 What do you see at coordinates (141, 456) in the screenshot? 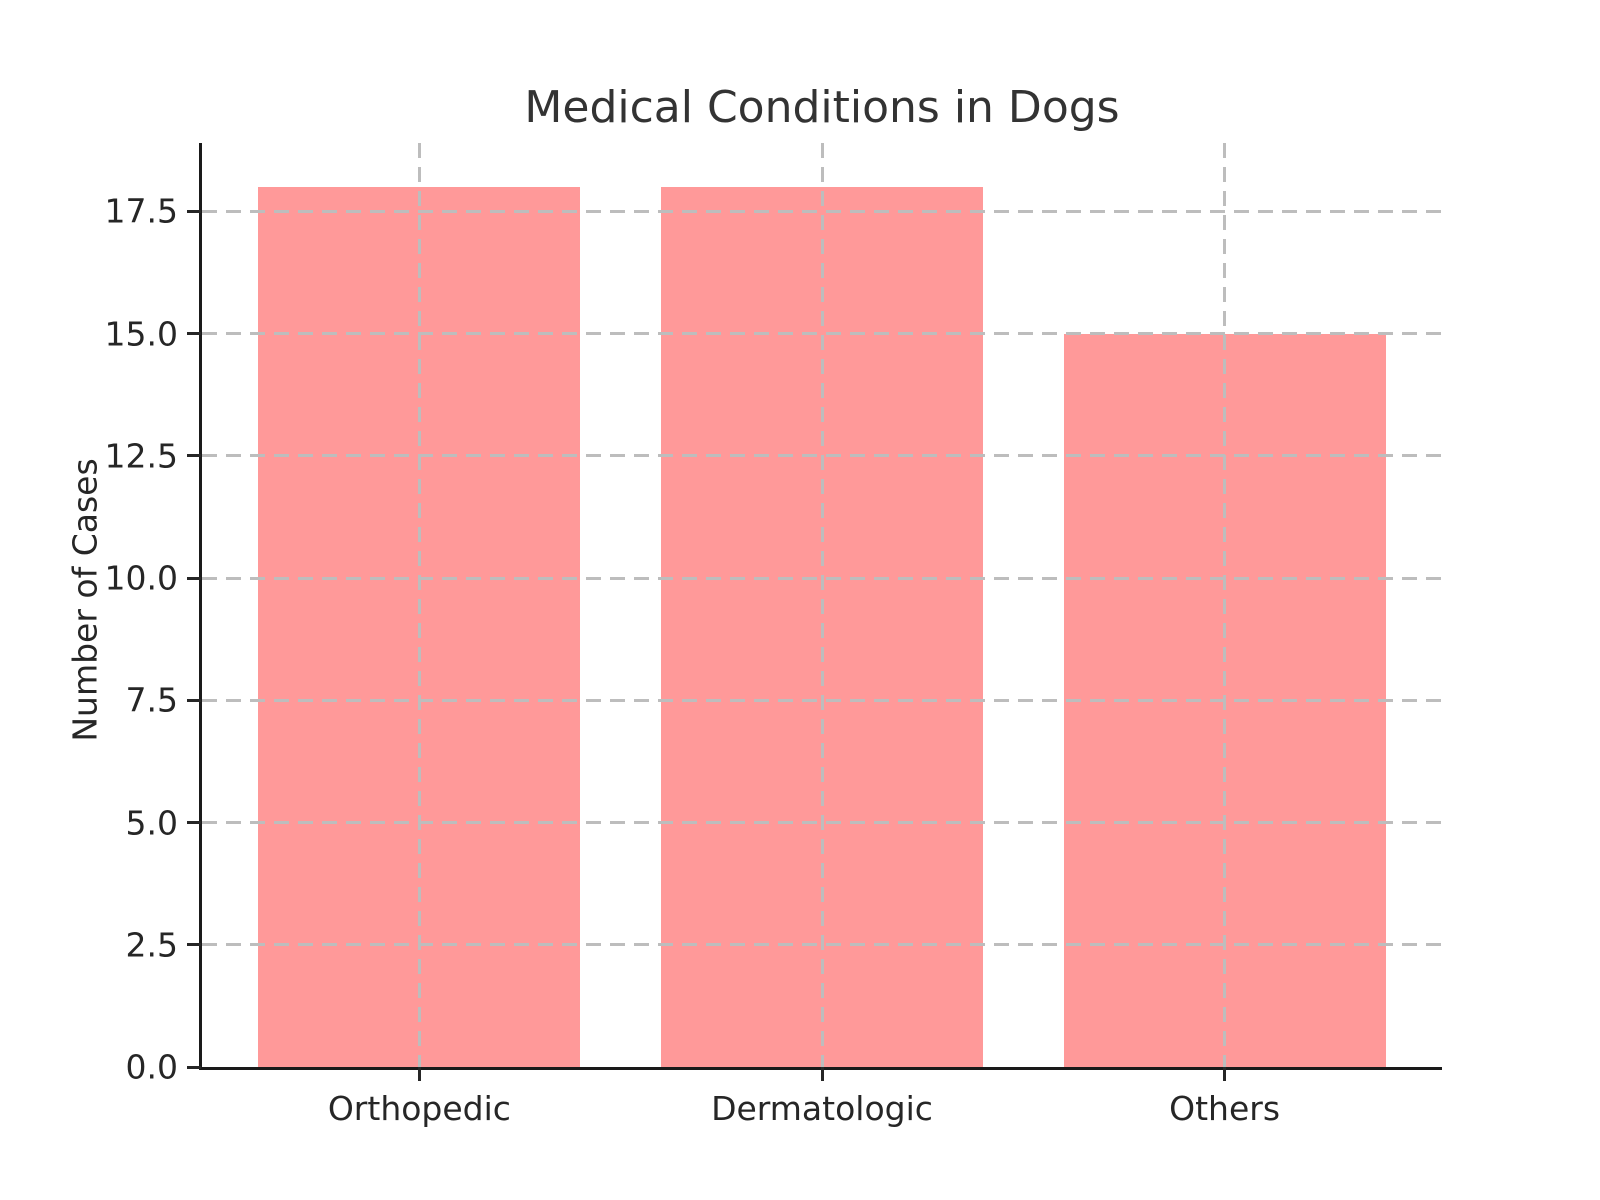
I see `y-tick-label: 12.5` at bounding box center [141, 456].